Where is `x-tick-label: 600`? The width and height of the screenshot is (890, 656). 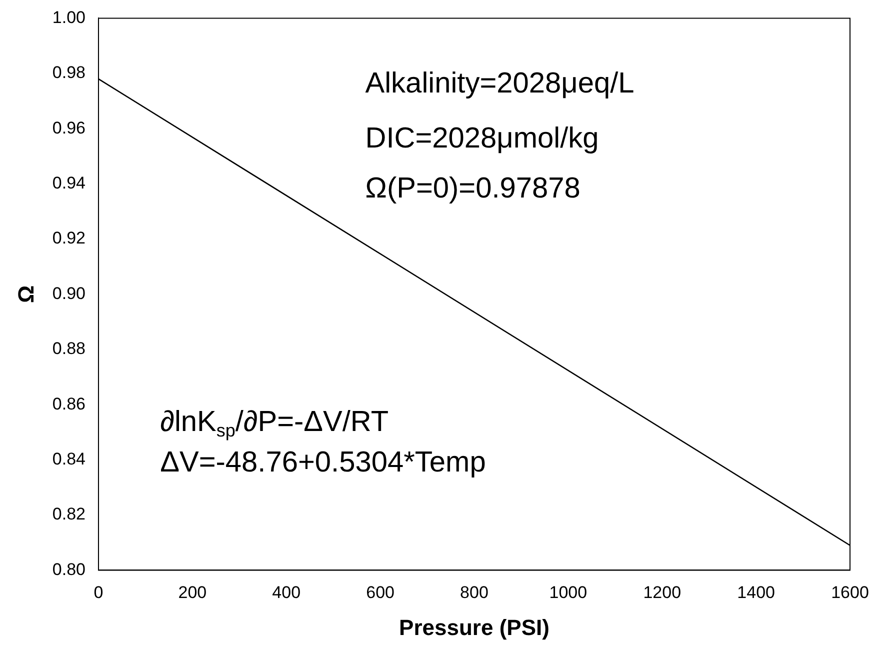
x-tick-label: 600 is located at coordinates (380, 592).